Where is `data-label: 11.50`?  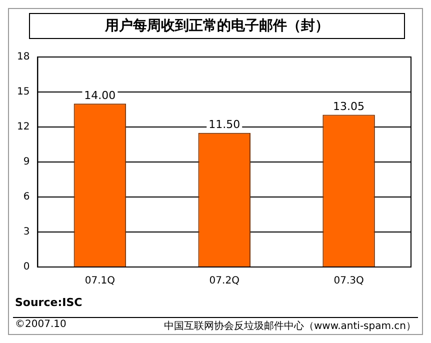 data-label: 11.50 is located at coordinates (224, 125).